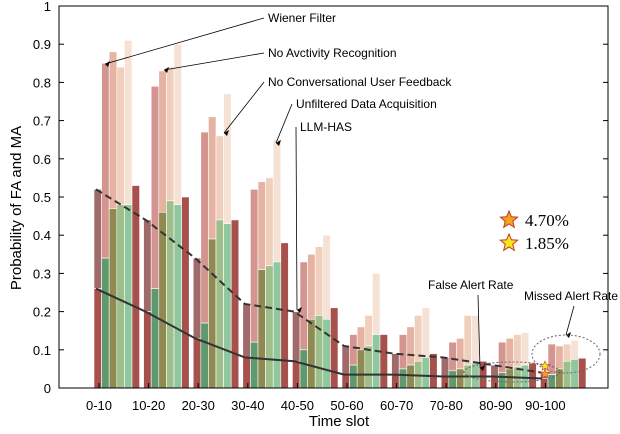 Image resolution: width=620 pixels, height=434 pixels. What do you see at coordinates (346, 405) in the screenshot?
I see `x-tick-label-5: 50-60` at bounding box center [346, 405].